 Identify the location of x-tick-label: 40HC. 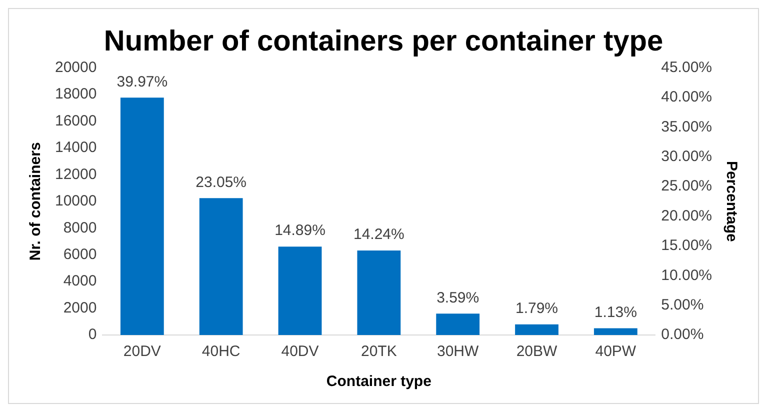
(221, 351).